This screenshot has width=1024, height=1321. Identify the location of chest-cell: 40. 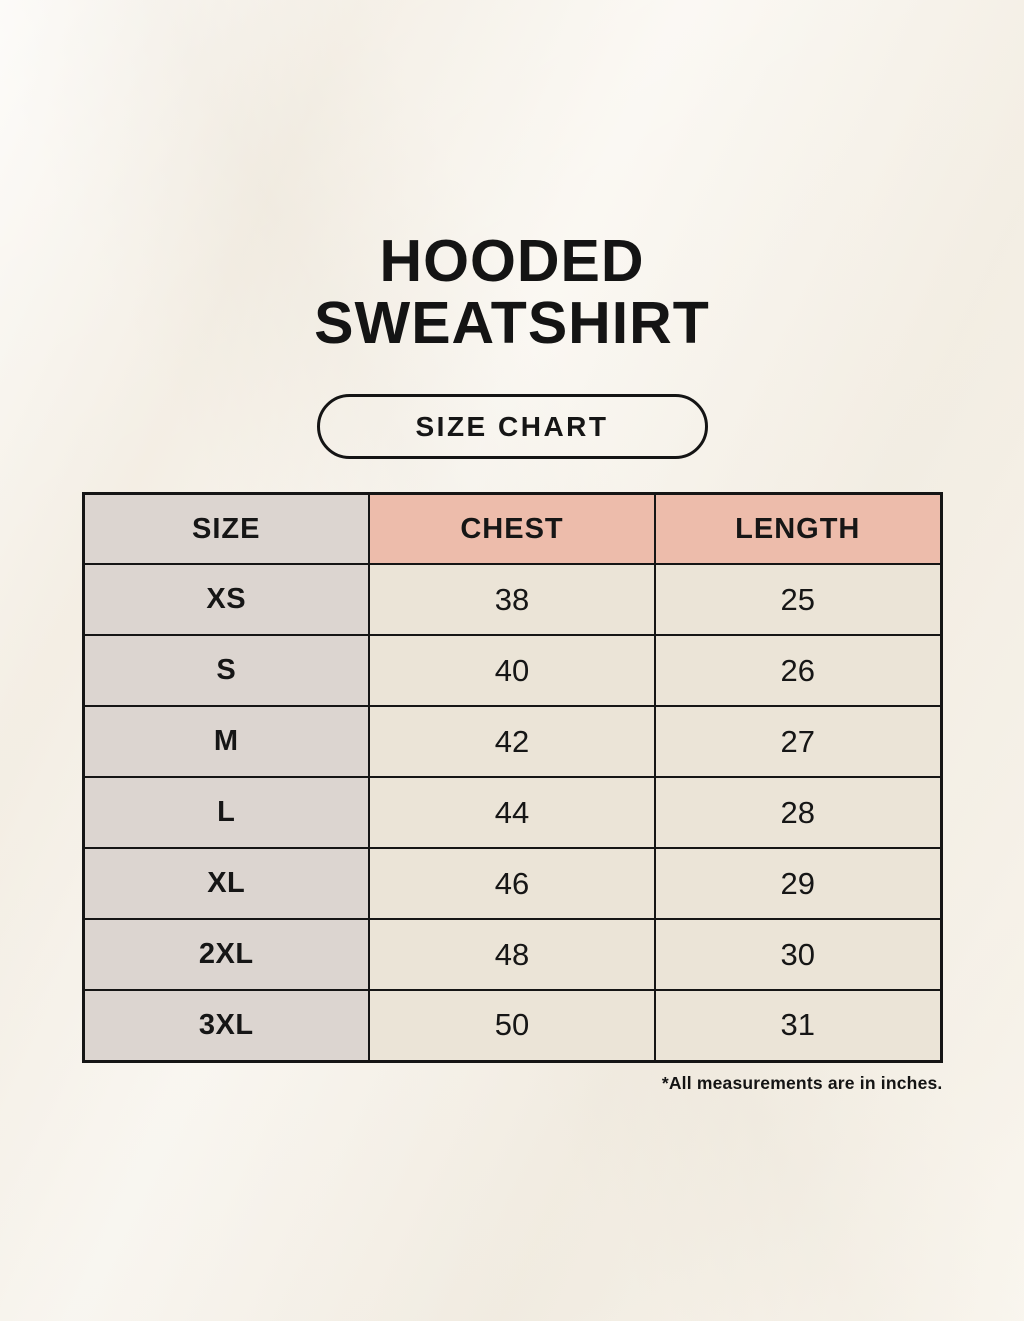
(512, 670).